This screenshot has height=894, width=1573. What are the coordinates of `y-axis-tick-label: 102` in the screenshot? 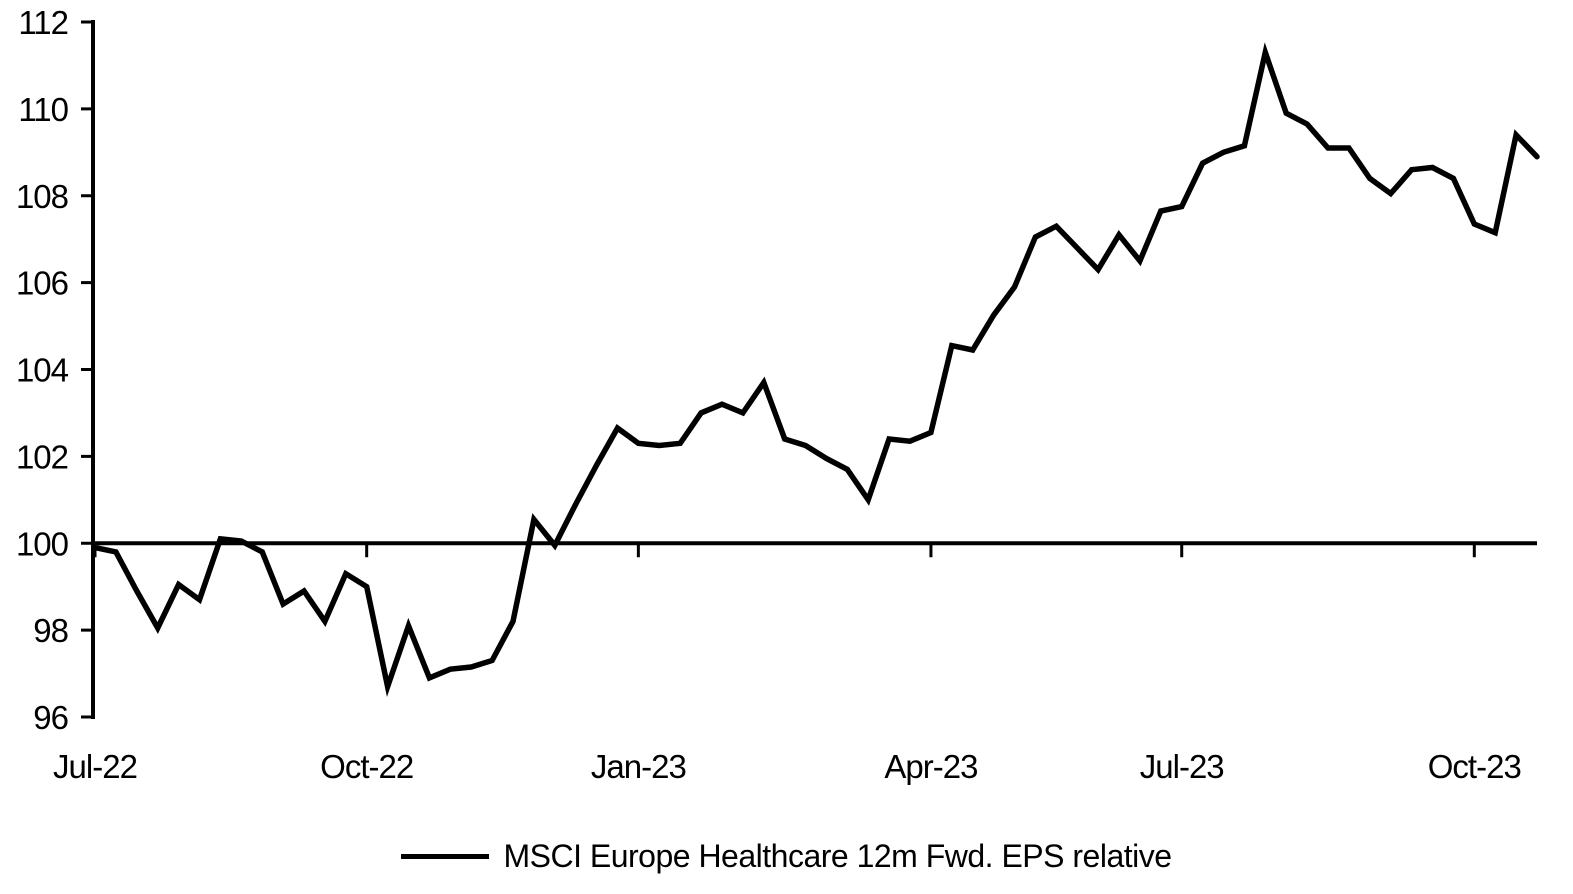 It's located at (42, 456).